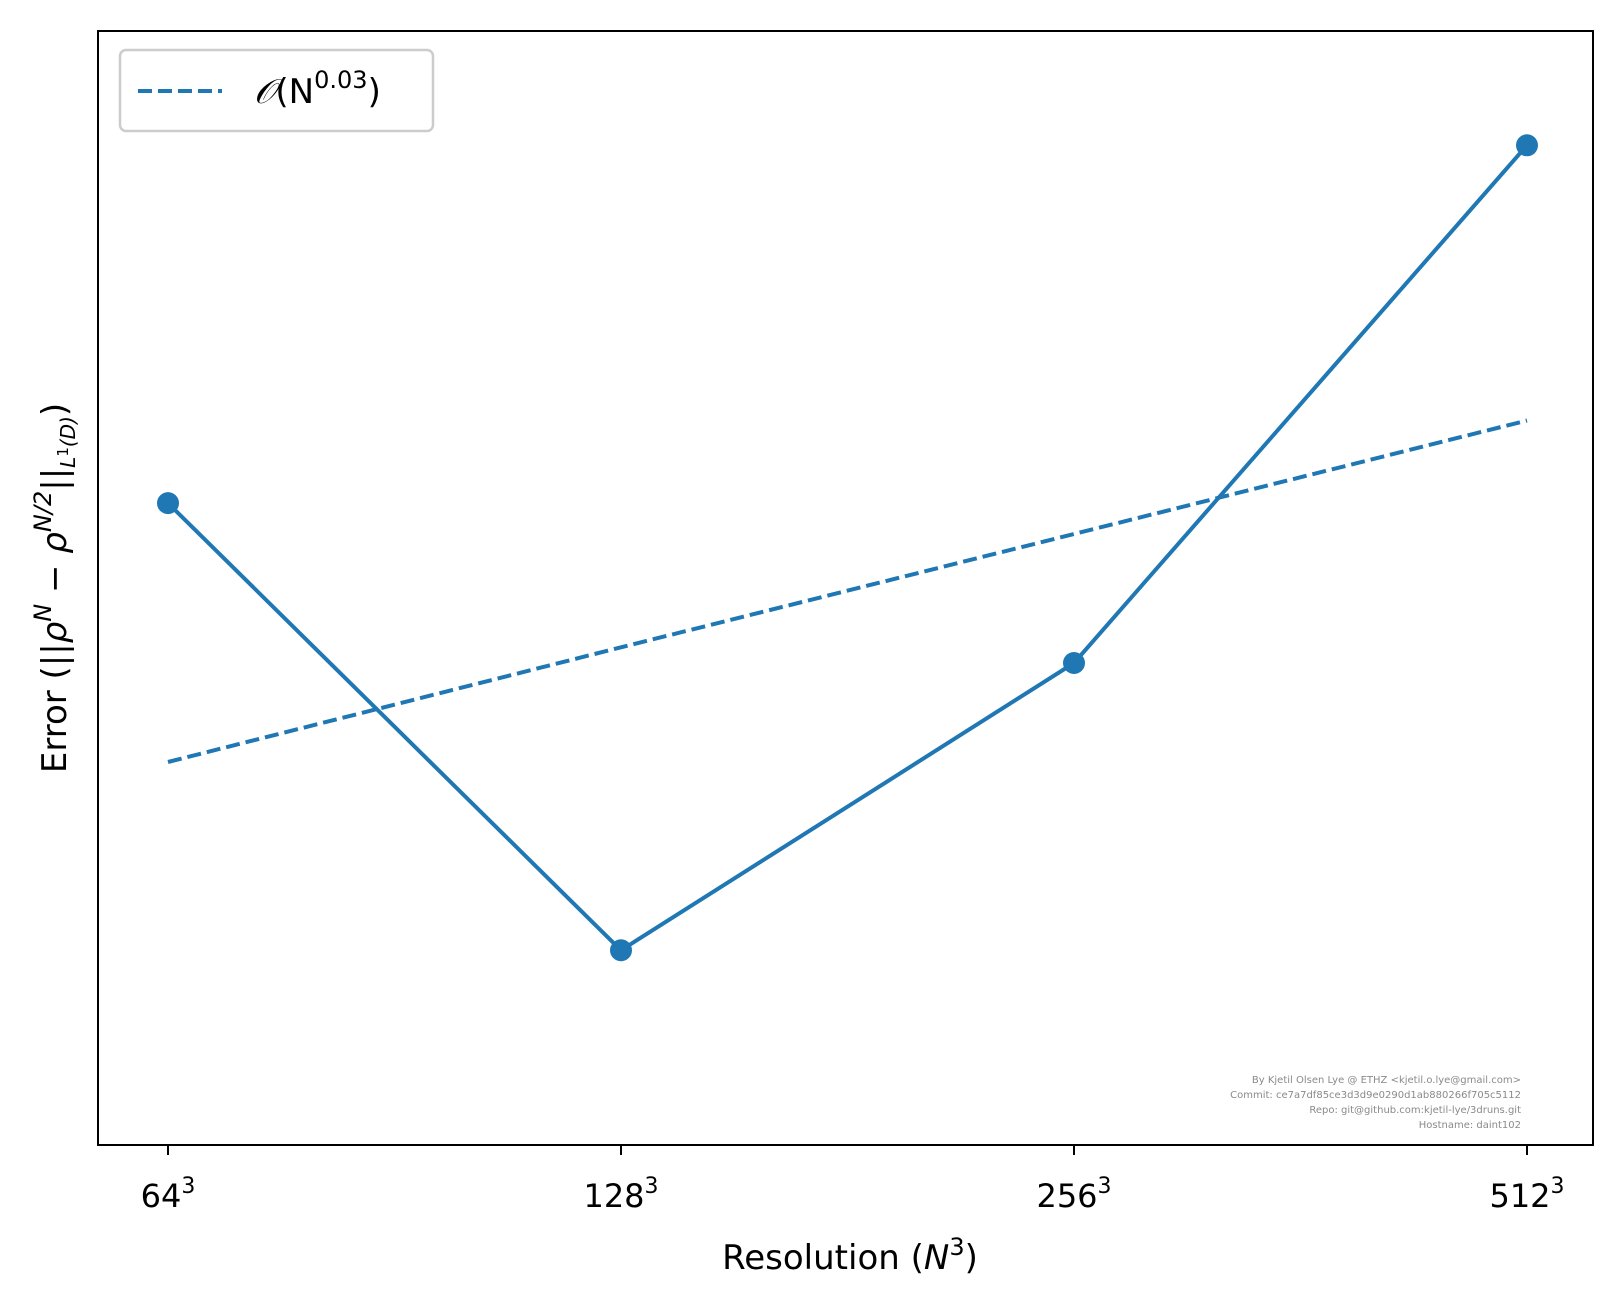  Describe the element at coordinates (850, 1255) in the screenshot. I see `x-axis-label: Resolution (N3)` at that location.